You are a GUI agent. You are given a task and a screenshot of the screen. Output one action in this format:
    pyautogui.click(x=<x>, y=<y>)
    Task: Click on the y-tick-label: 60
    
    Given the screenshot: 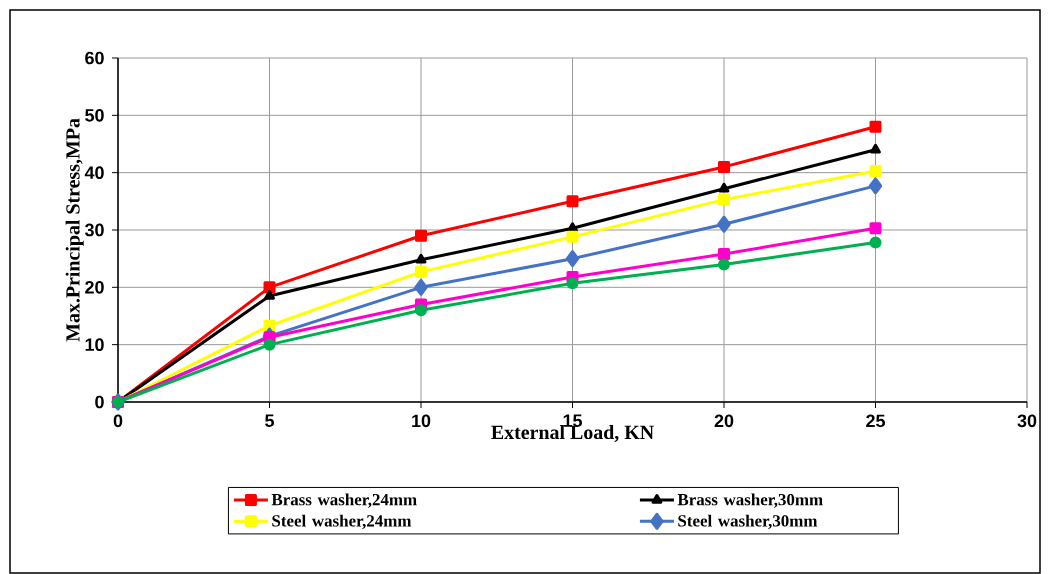 What is the action you would take?
    pyautogui.click(x=94, y=58)
    